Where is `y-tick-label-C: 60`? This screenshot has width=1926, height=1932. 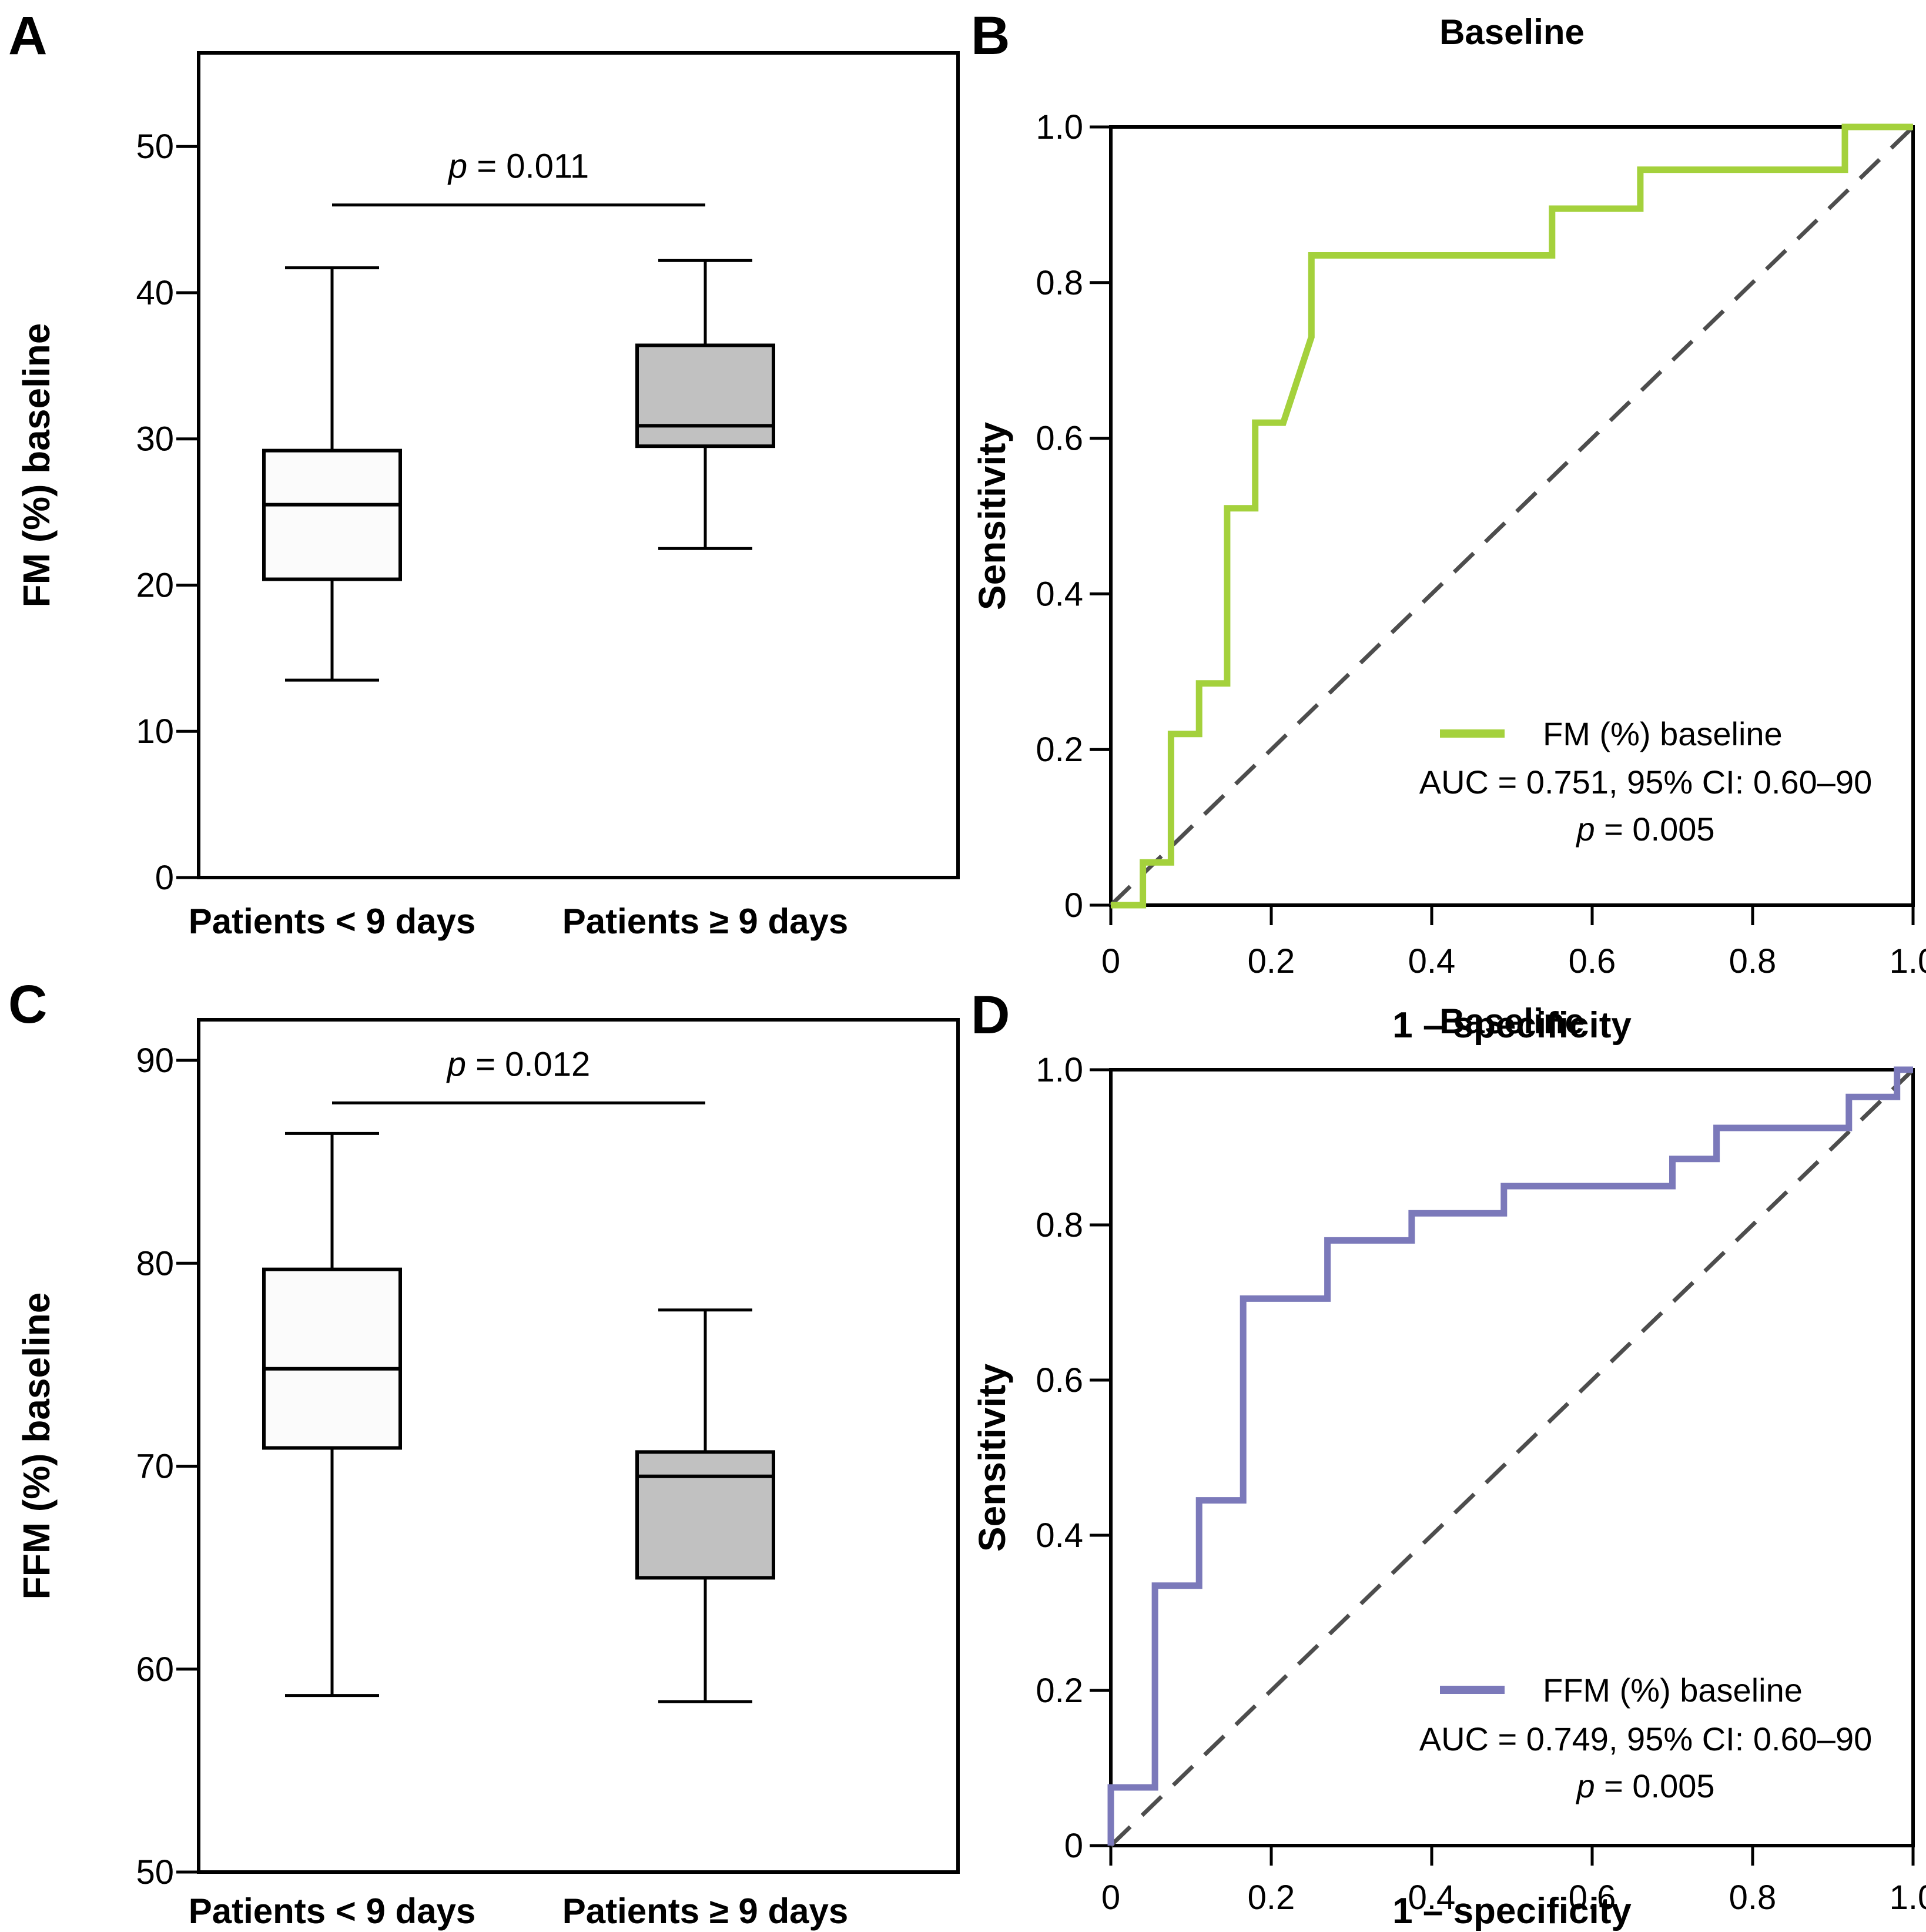
y-tick-label-C: 60 is located at coordinates (155, 1669).